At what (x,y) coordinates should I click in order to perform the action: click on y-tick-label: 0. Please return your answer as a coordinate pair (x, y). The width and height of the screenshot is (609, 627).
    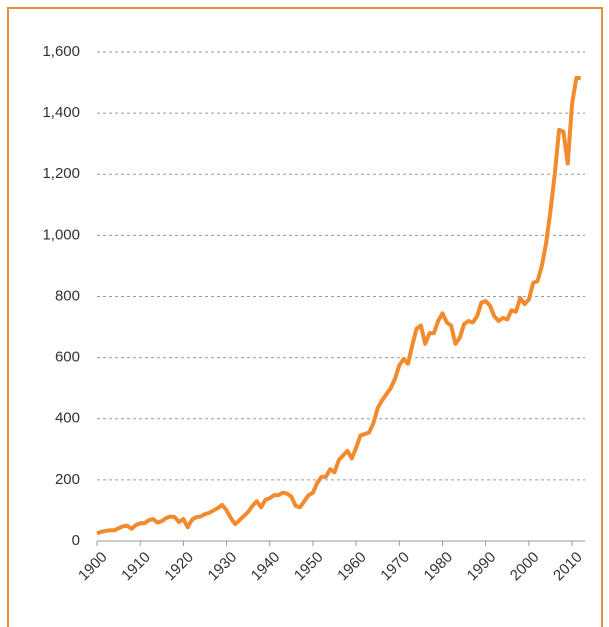
    Looking at the image, I should click on (76, 540).